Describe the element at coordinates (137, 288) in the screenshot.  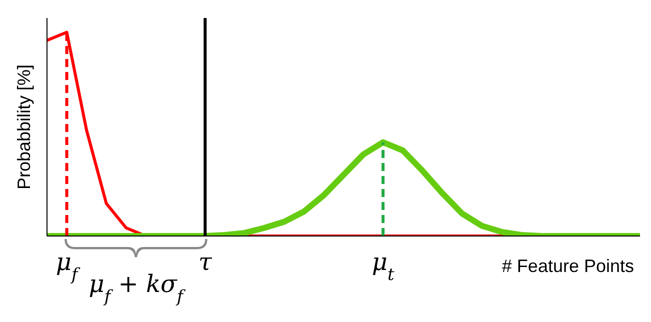
I see `text: μ$_{f}$ + kσ$_{f}$` at that location.